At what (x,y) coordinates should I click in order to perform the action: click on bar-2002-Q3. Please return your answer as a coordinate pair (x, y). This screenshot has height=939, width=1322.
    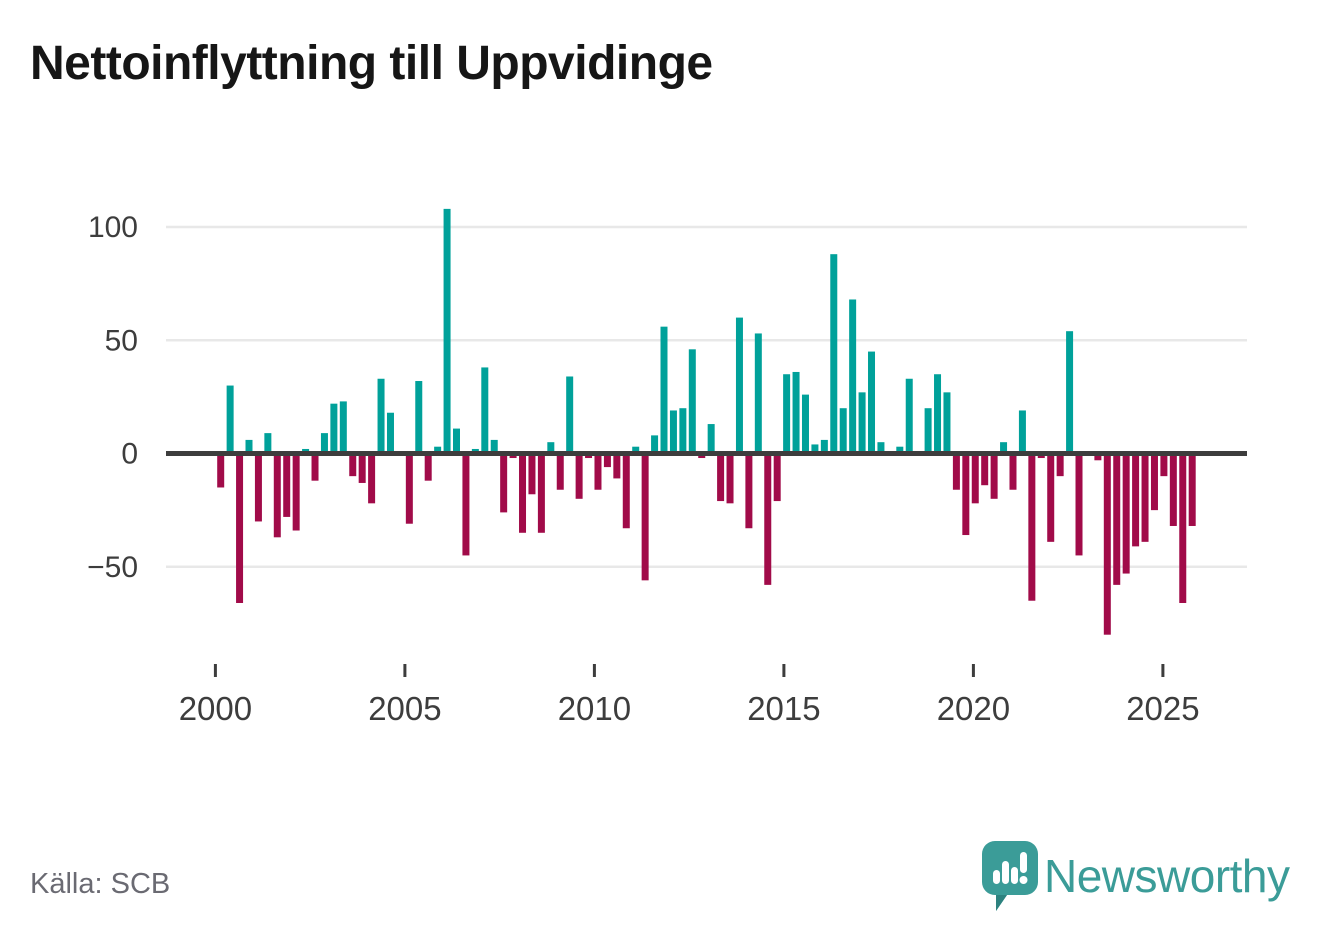
    Looking at the image, I should click on (315, 467).